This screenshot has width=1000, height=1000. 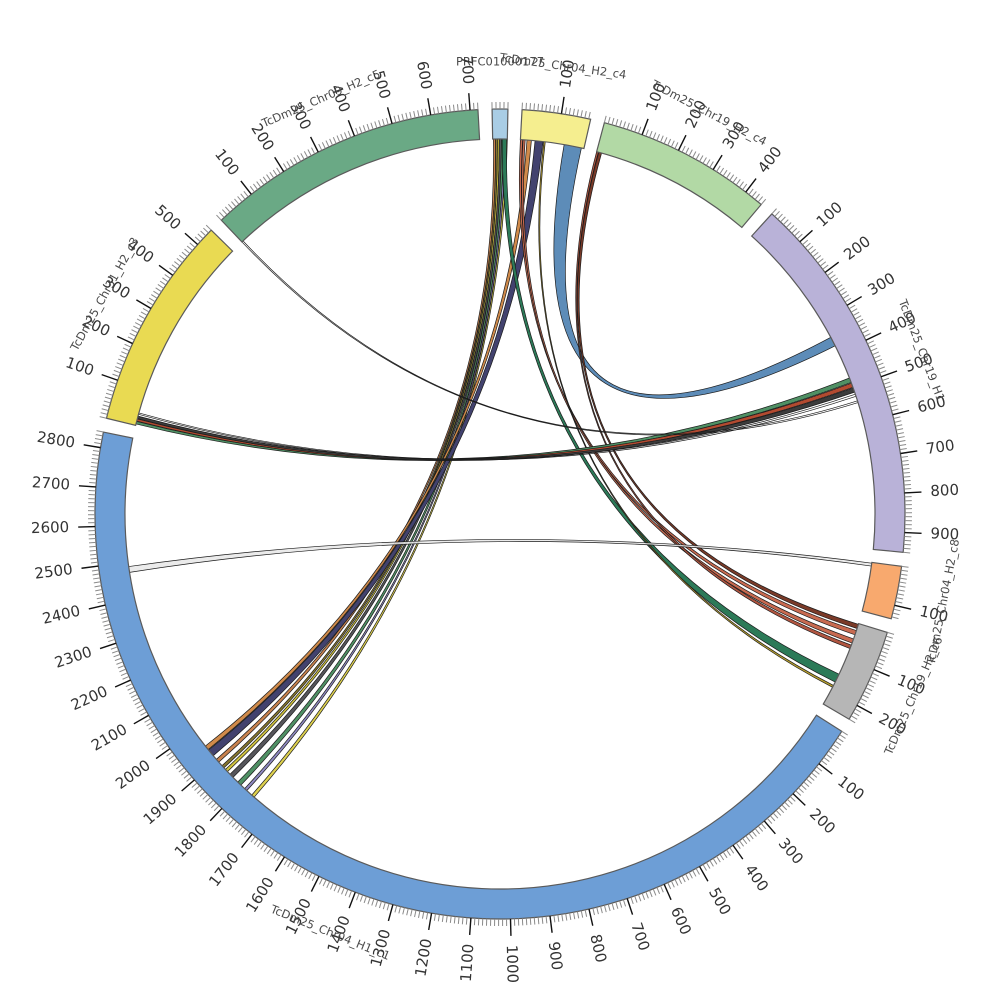 I want to click on tick-label: 500, so click(x=167, y=217).